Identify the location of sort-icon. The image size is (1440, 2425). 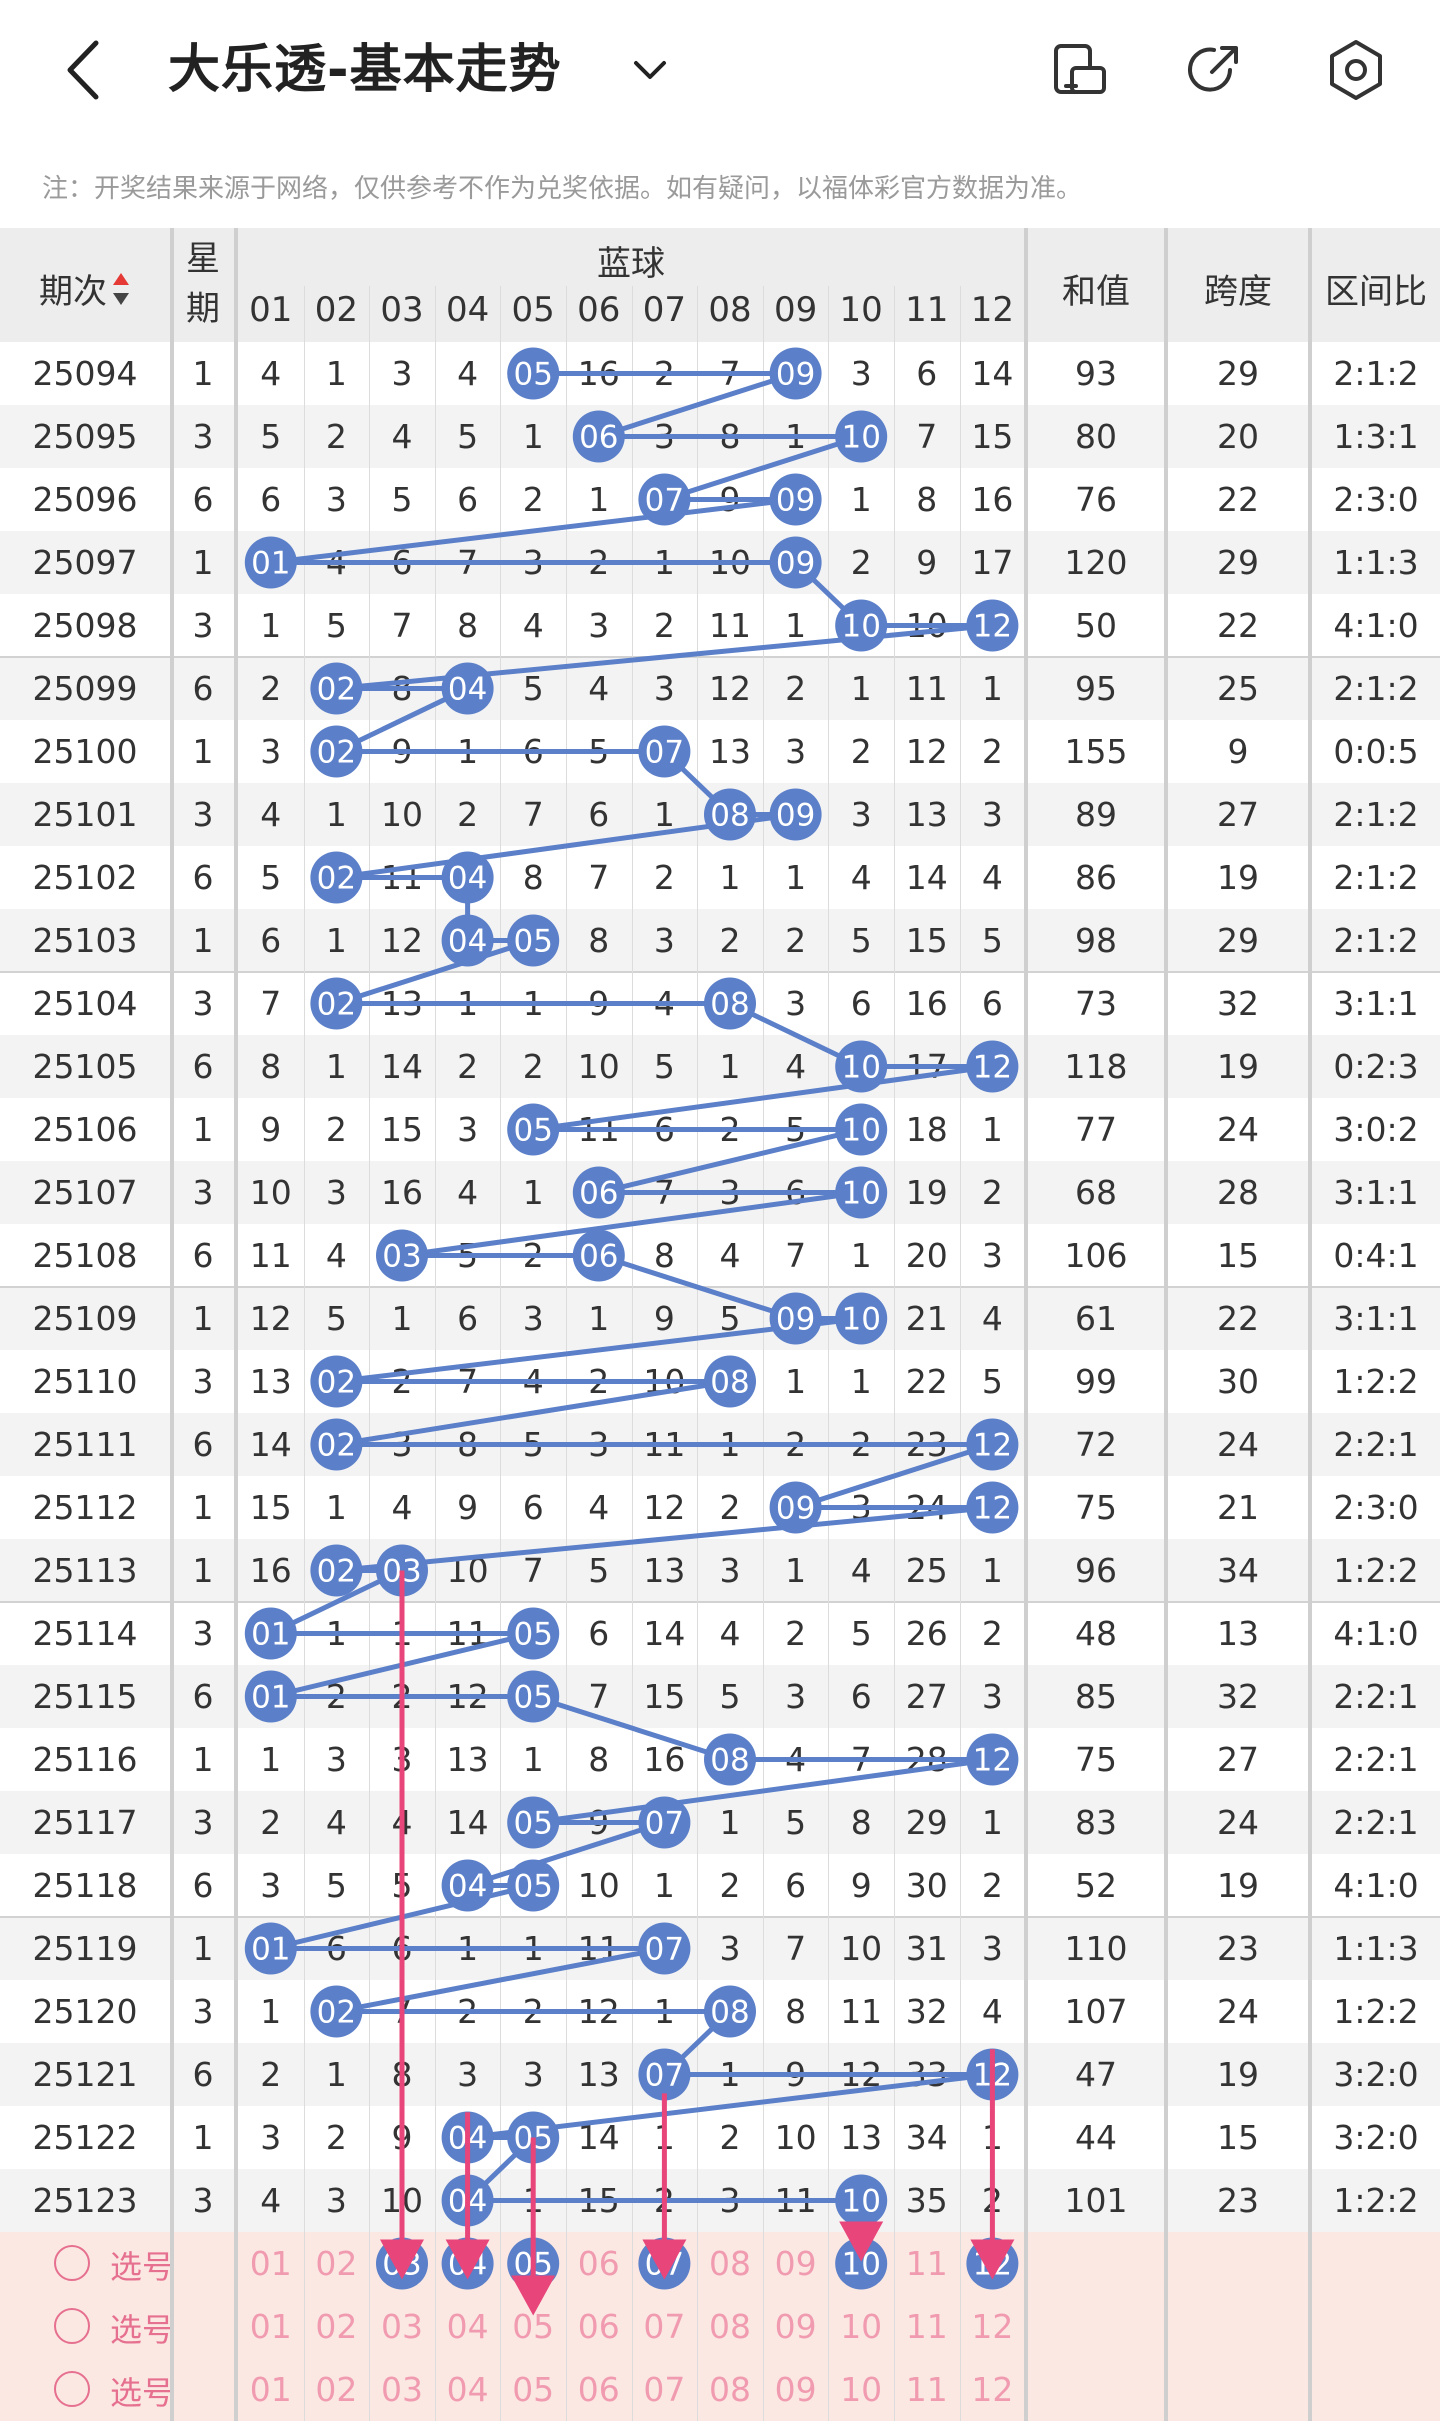
(121, 293).